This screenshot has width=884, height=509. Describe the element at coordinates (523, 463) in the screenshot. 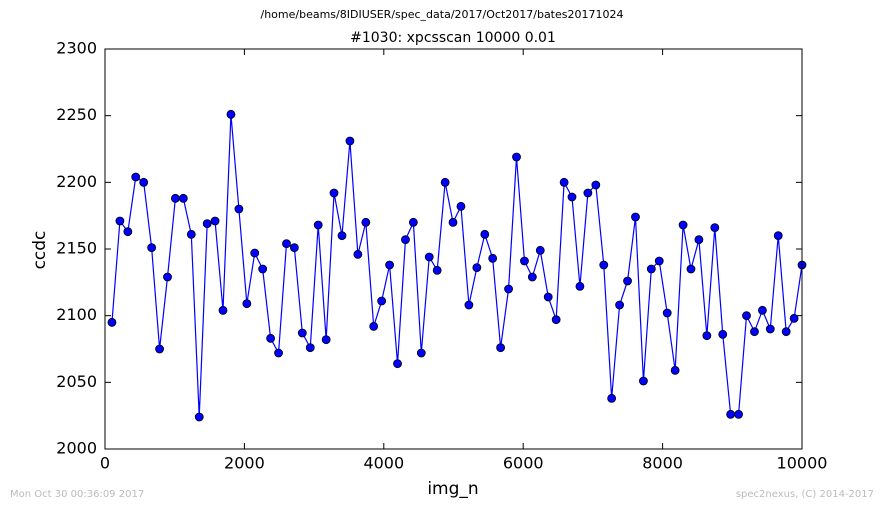

I see `x-tick-label: 6000` at that location.